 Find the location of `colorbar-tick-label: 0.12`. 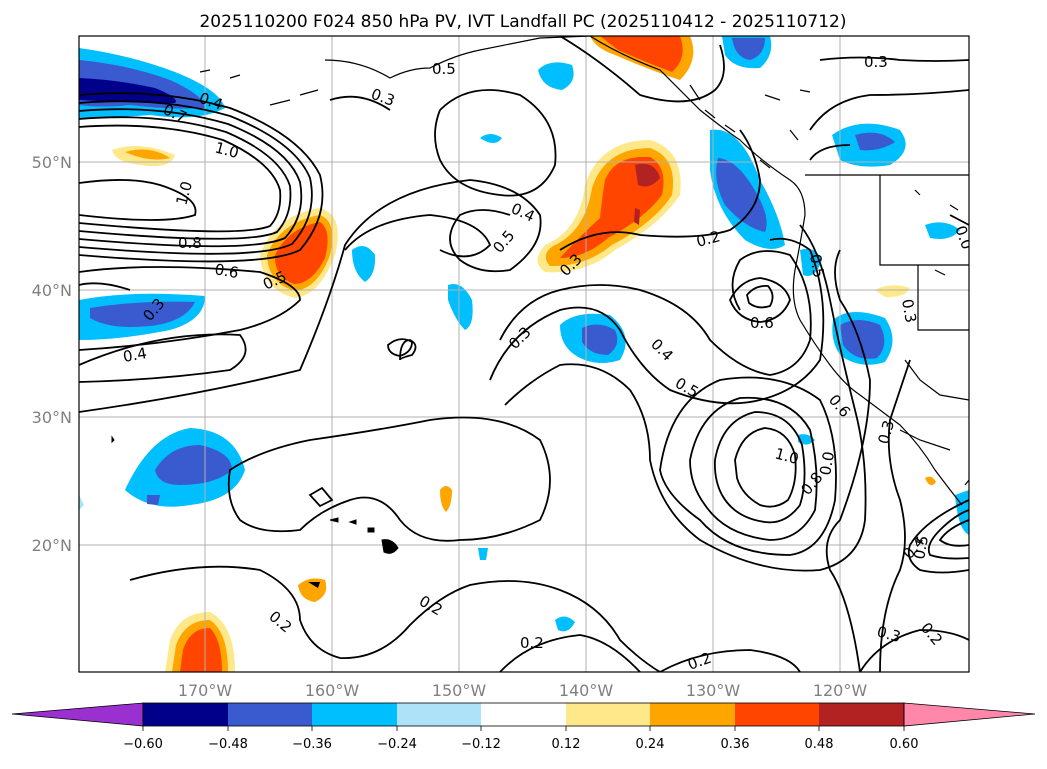

colorbar-tick-label: 0.12 is located at coordinates (566, 744).